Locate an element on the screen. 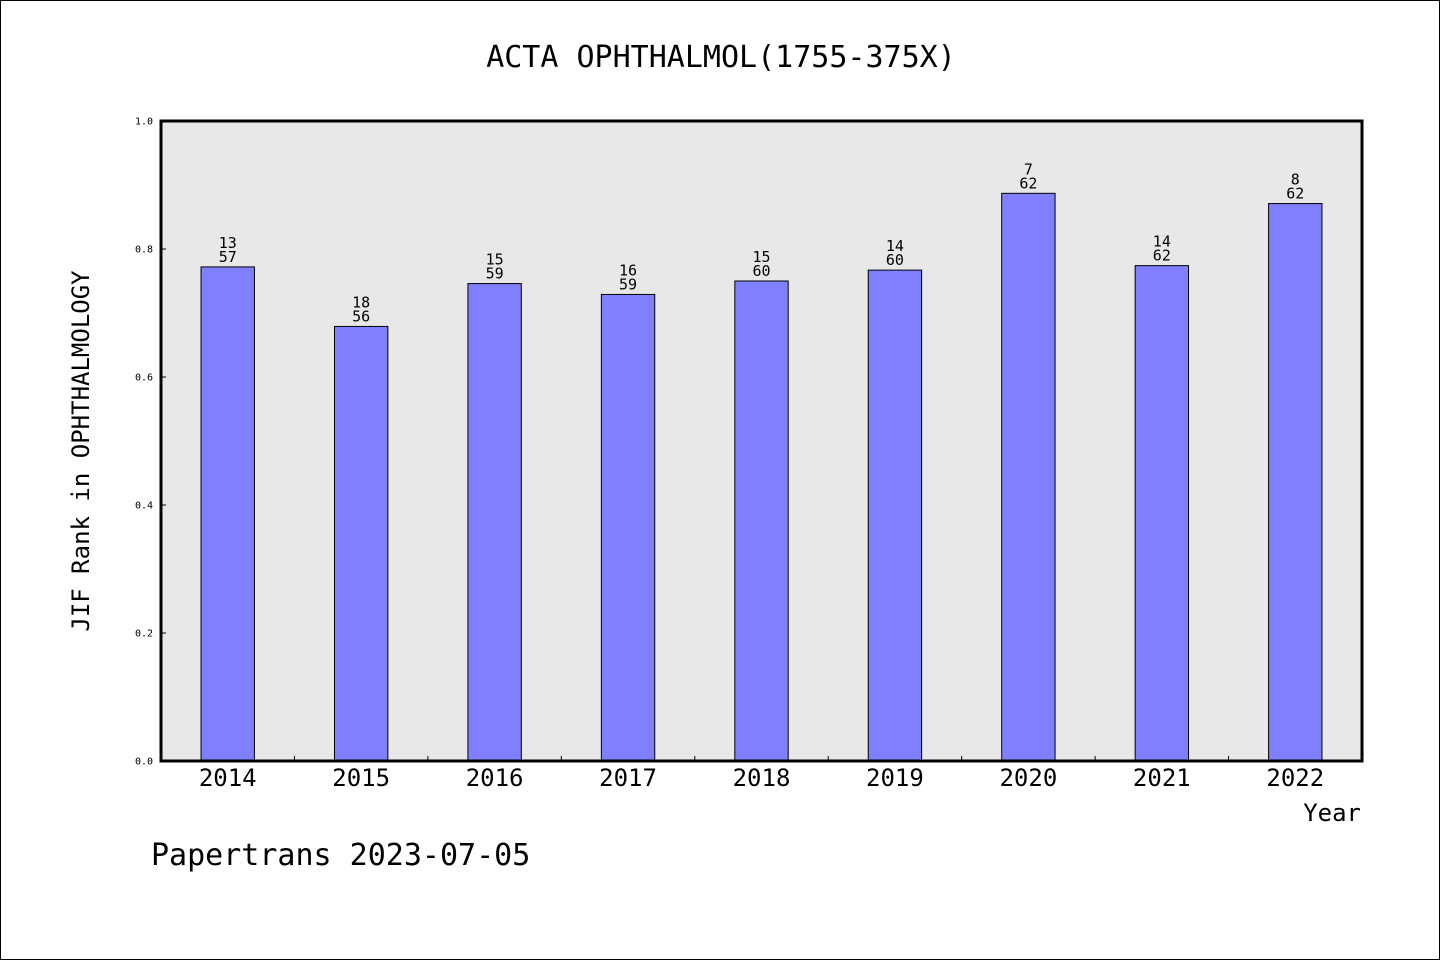 The width and height of the screenshot is (1440, 960). data-label-bottom-2020: 62 is located at coordinates (1028, 183).